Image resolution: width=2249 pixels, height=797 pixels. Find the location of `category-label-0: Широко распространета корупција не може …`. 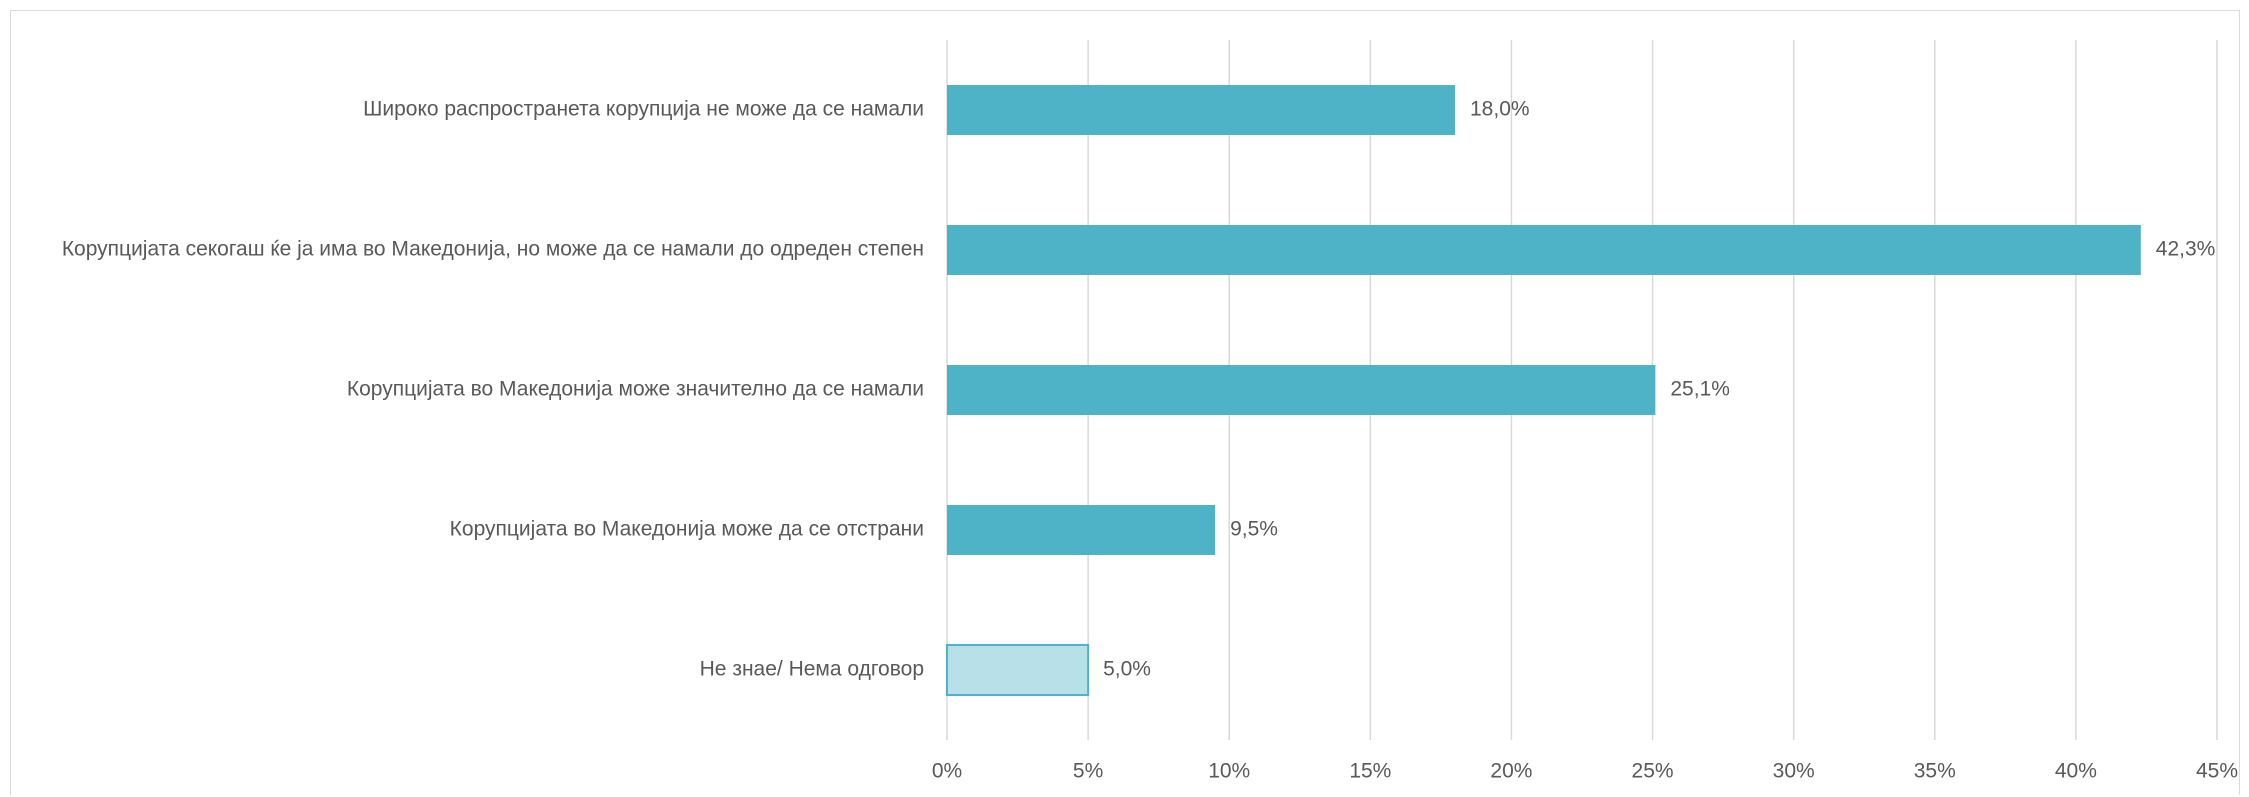

category-label-0: Широко распространета корупција не може … is located at coordinates (643, 109).